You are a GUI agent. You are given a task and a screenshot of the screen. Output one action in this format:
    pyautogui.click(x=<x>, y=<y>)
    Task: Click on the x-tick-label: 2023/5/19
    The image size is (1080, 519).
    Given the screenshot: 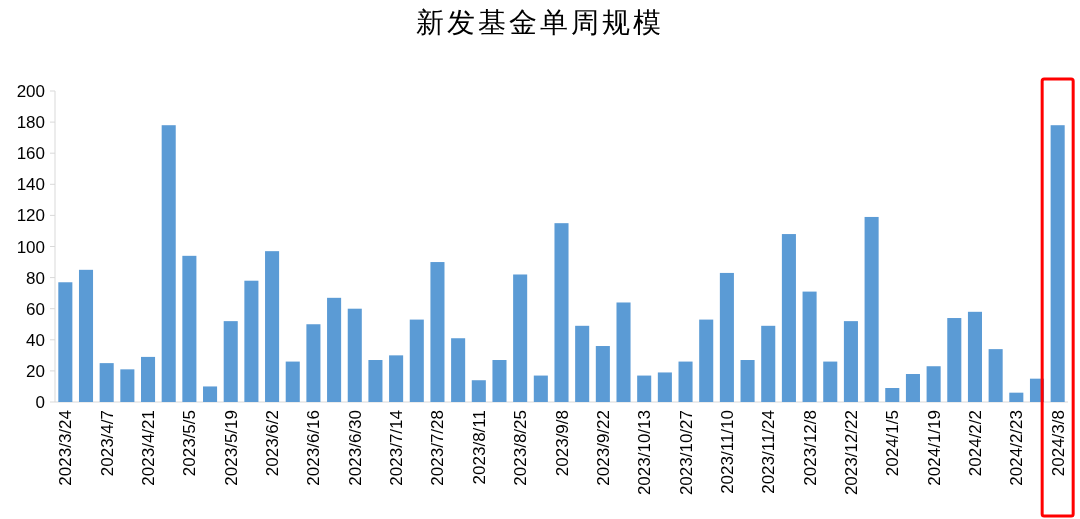 What is the action you would take?
    pyautogui.click(x=231, y=448)
    